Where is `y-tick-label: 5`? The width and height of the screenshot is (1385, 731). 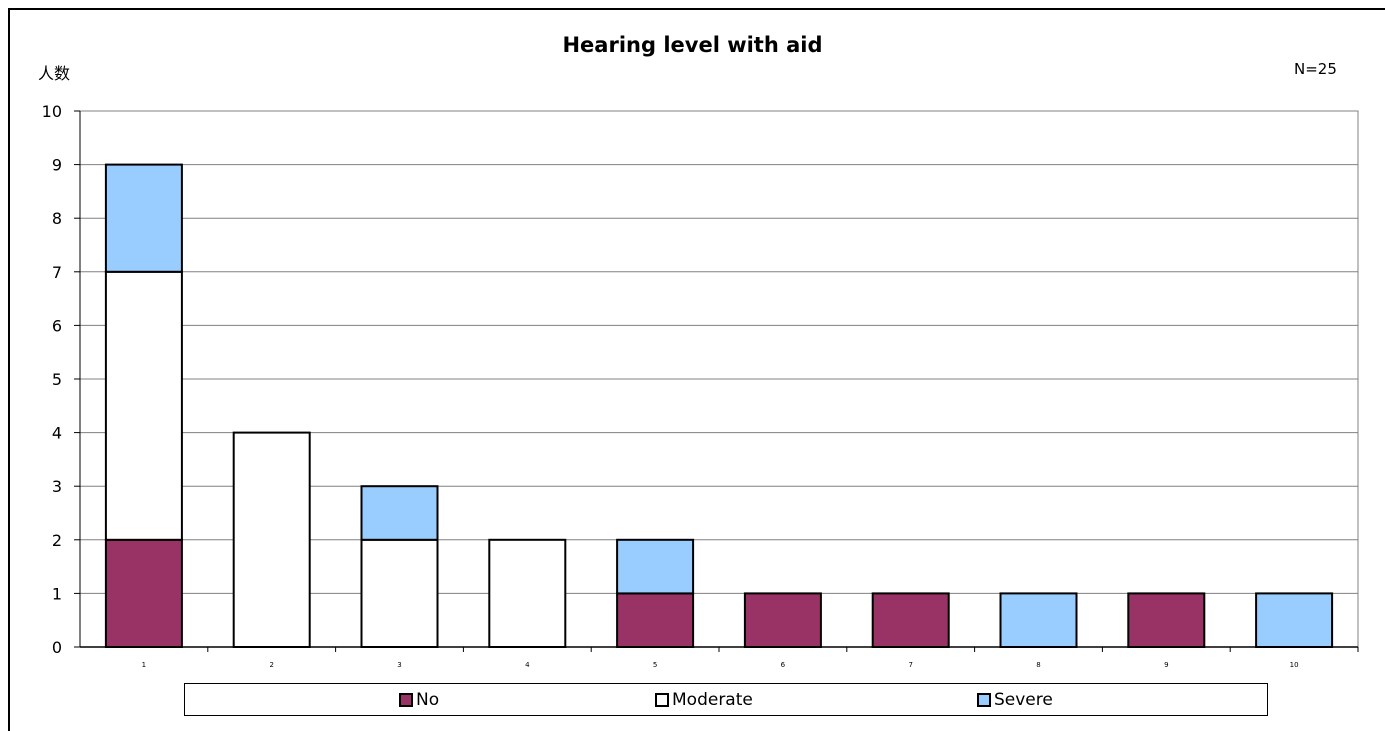 y-tick-label: 5 is located at coordinates (57, 379).